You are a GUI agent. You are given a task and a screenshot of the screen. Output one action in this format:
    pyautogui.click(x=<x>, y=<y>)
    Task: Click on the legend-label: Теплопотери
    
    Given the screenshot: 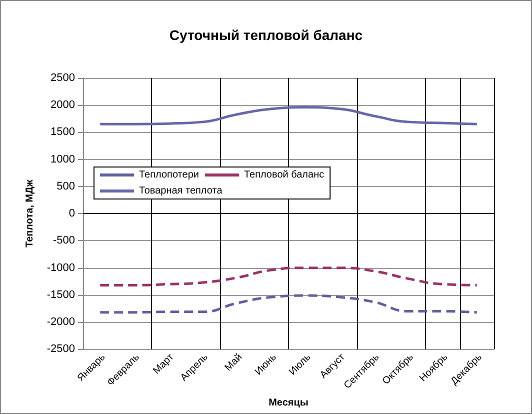 What is the action you would take?
    pyautogui.click(x=169, y=175)
    